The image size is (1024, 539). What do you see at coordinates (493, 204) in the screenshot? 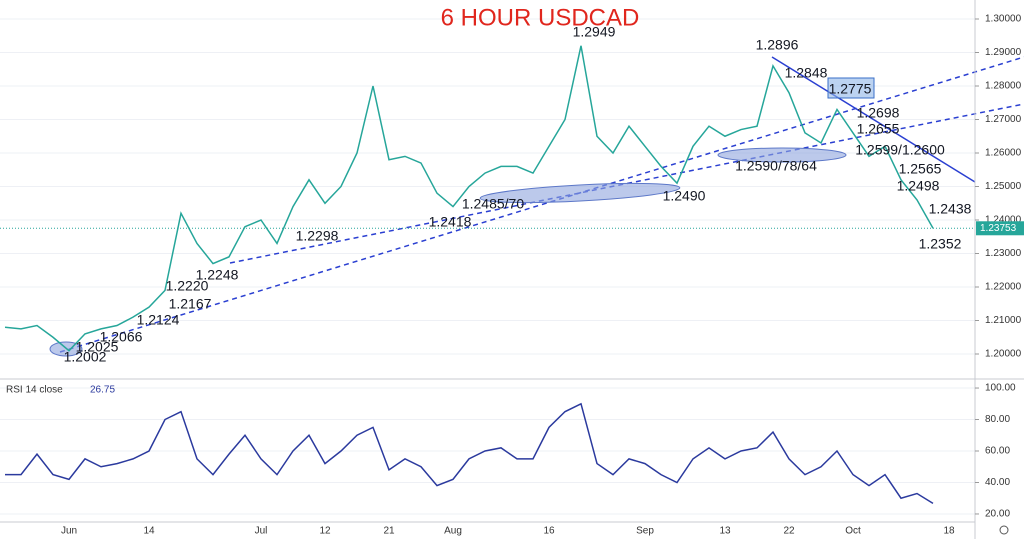
I see `annotation: 1.2485/70` at bounding box center [493, 204].